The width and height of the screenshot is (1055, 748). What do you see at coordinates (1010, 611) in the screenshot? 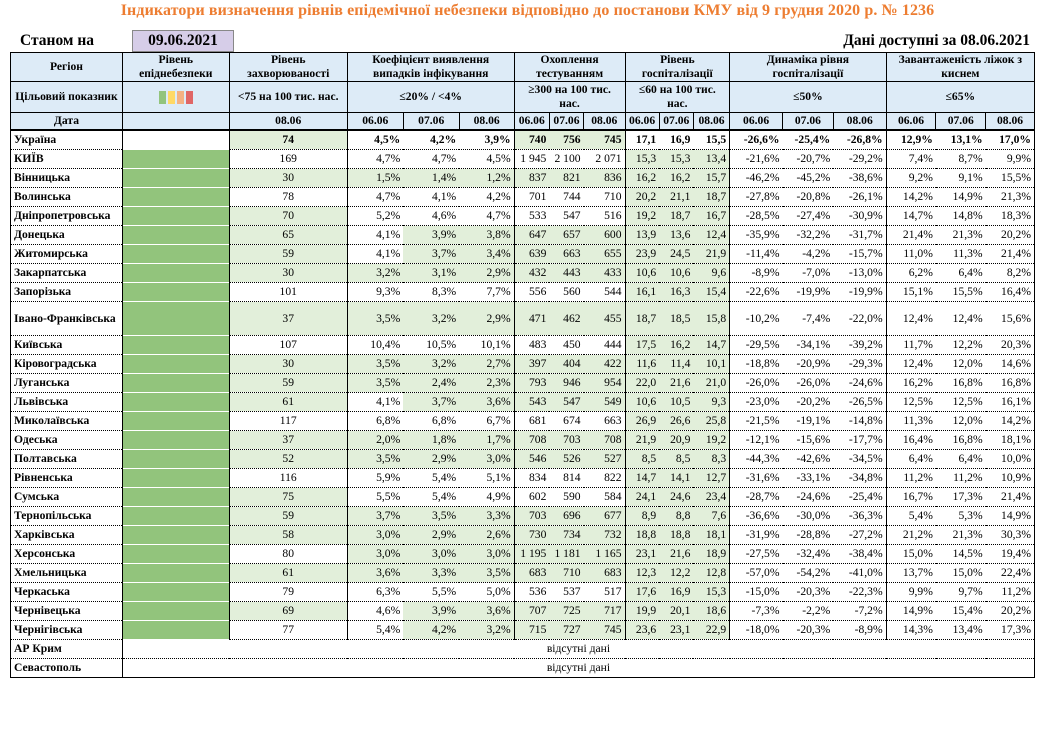
I see `oxygen-beds-value: 20,2%` at bounding box center [1010, 611].